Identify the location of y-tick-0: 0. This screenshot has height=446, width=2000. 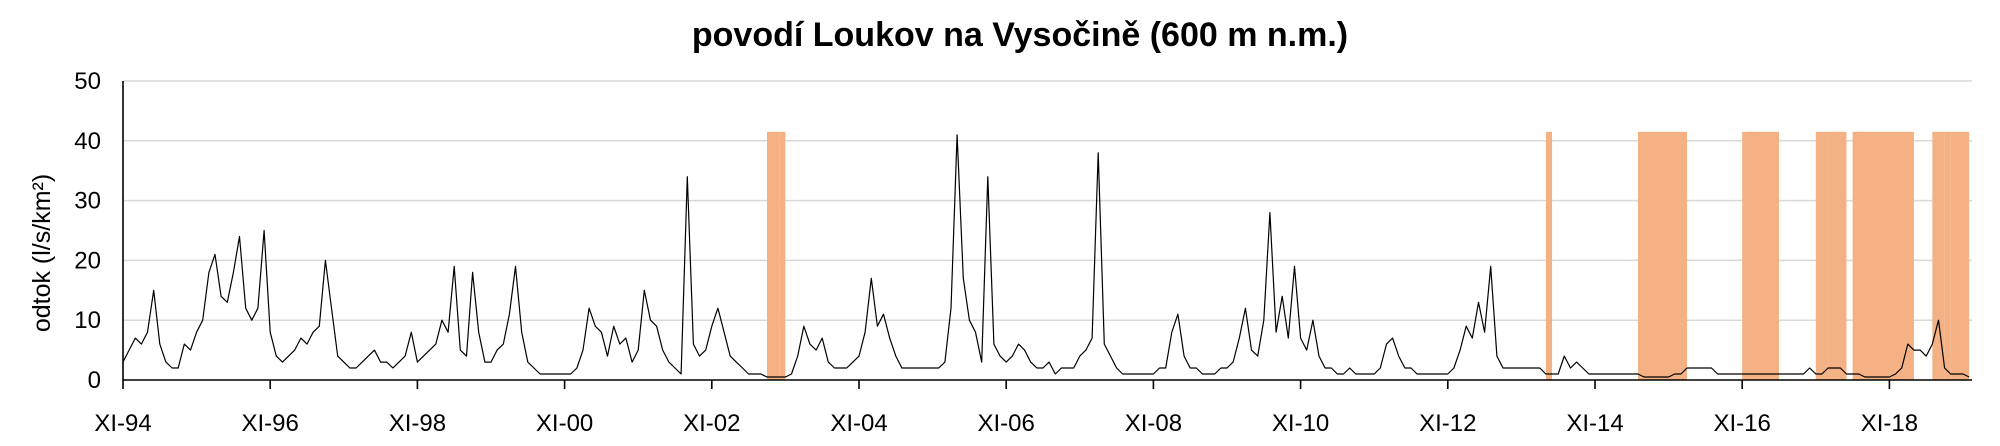
(94, 380).